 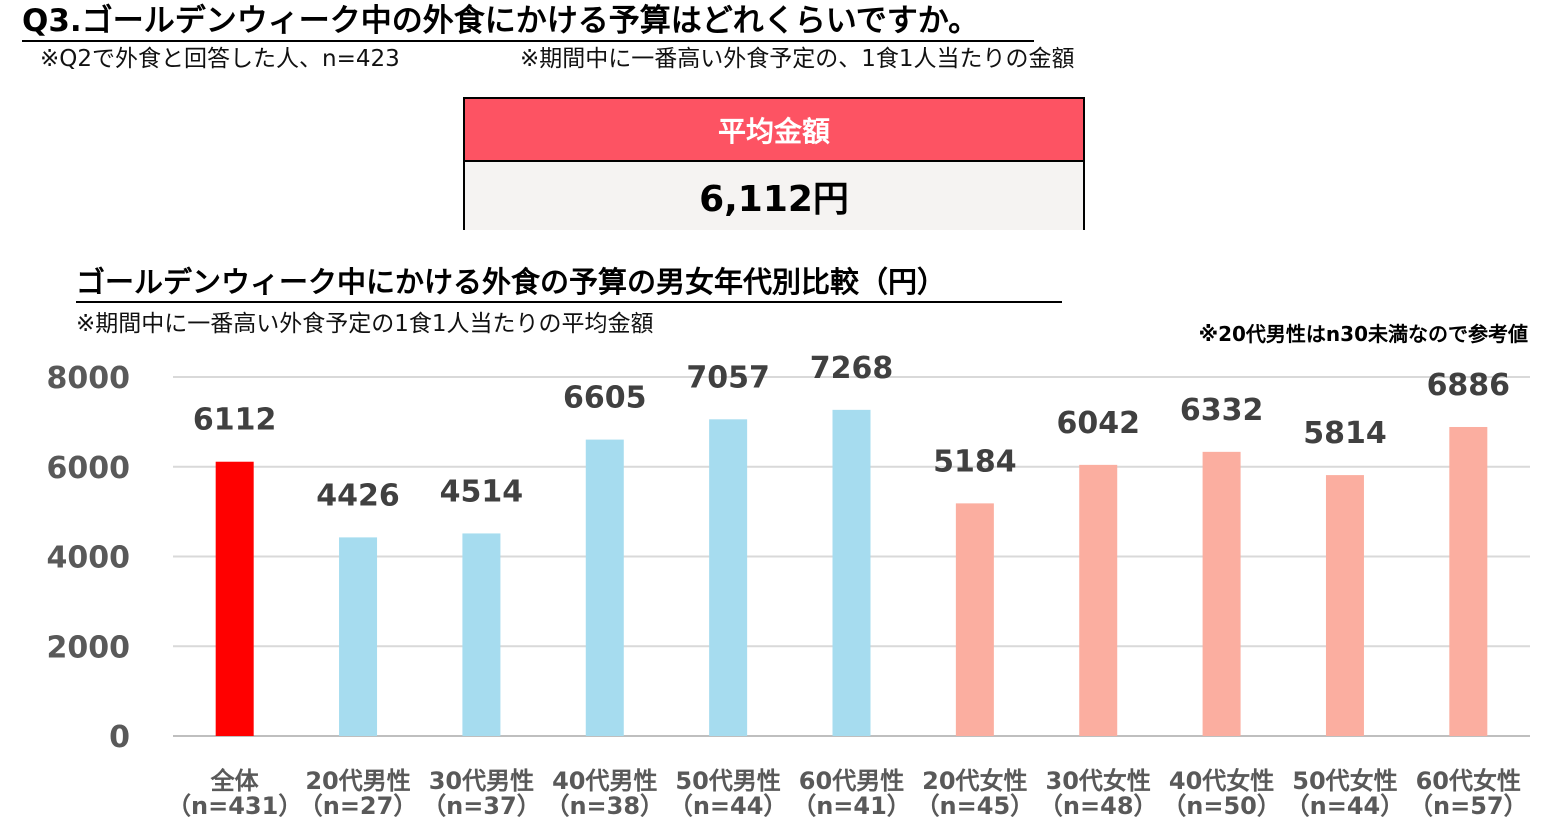 What do you see at coordinates (89, 647) in the screenshot?
I see `y-tick-label: 2000` at bounding box center [89, 647].